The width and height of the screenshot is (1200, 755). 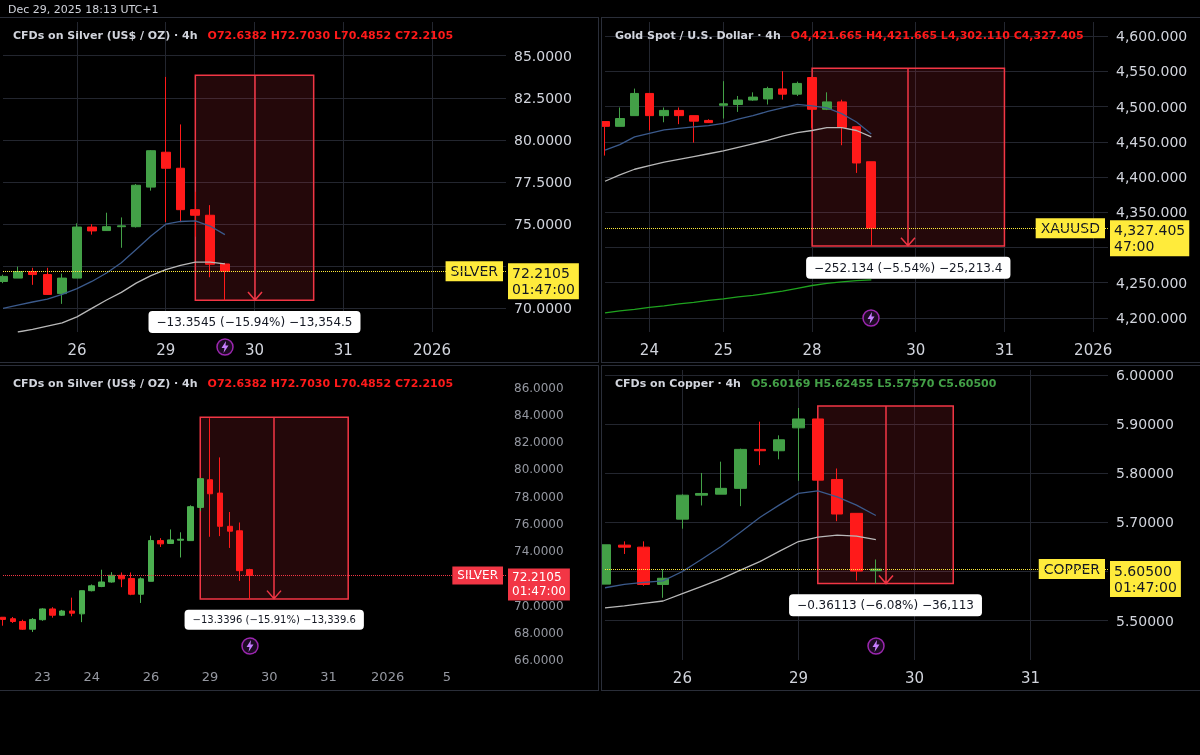 What do you see at coordinates (937, 35) in the screenshot?
I see `text: O4,421.665 H4,421.665 L4,302.110 C4,327.405` at bounding box center [937, 35].